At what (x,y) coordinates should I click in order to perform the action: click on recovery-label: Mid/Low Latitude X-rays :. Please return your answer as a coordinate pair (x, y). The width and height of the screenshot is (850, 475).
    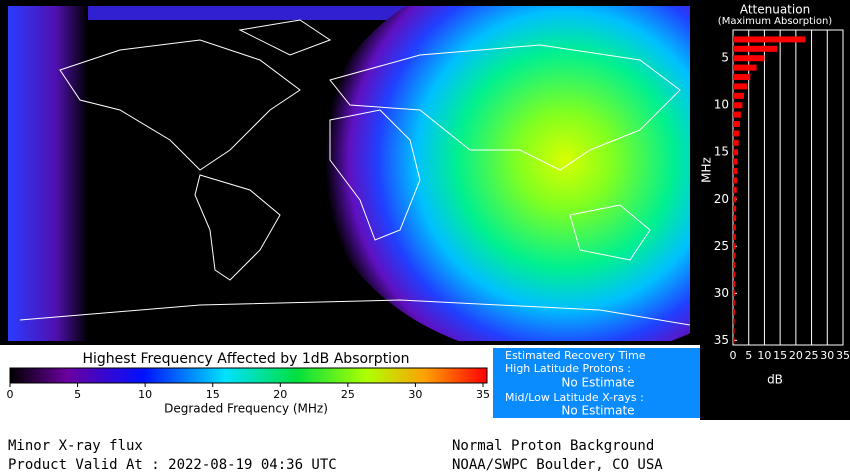
    Looking at the image, I should click on (574, 397).